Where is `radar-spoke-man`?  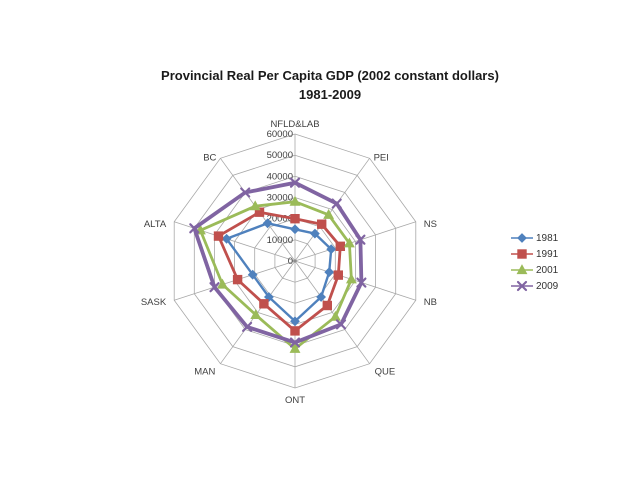
radar-spoke-man is located at coordinates (258, 312).